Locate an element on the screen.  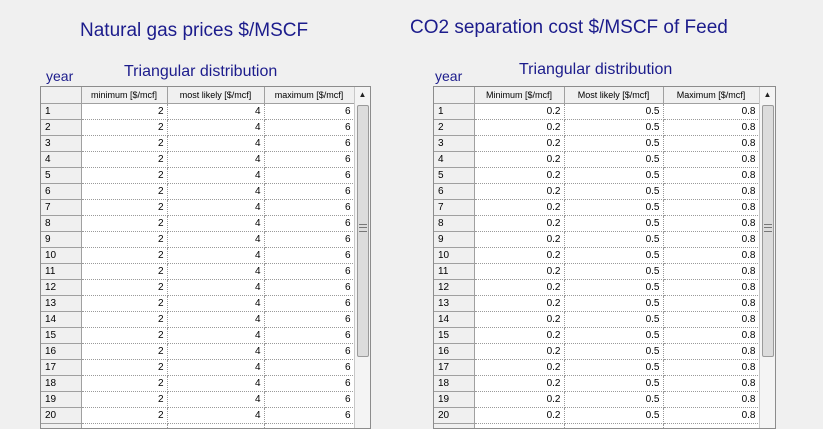
arrow-up-icon: ▲ is located at coordinates (362, 94).